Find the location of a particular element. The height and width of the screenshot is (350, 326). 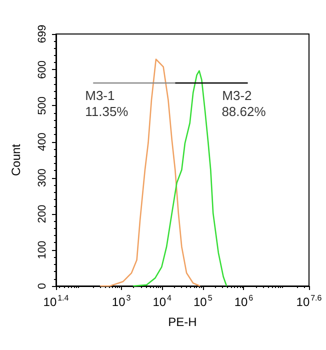

y-tick-label: 600 is located at coordinates (42, 69).